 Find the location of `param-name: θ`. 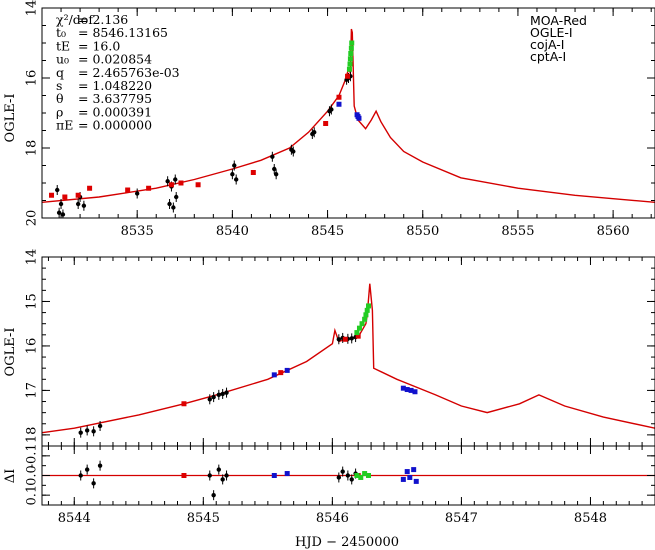

param-name: θ is located at coordinates (60, 98).